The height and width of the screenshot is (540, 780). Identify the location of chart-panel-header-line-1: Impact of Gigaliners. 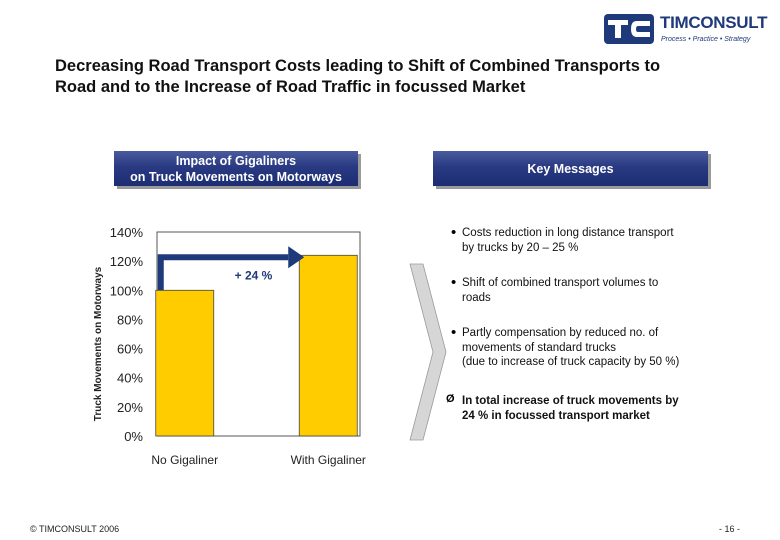
(236, 160).